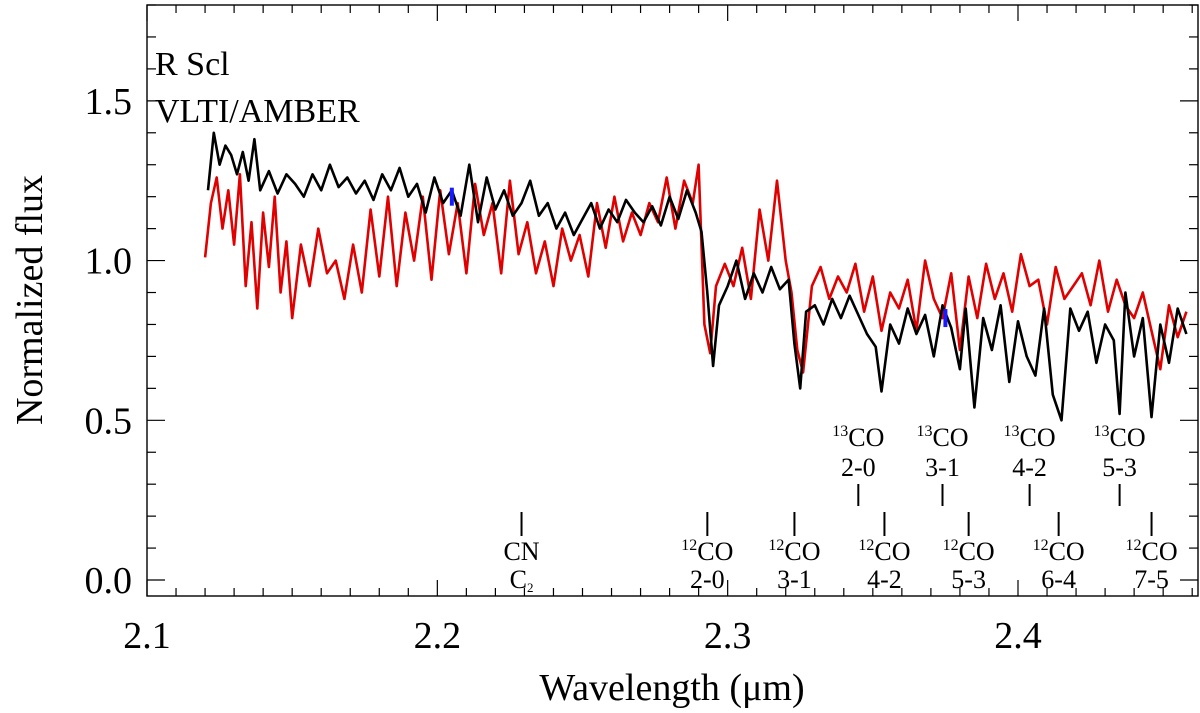 This screenshot has height=713, width=1200. I want to click on y-tick-label: 0.0, so click(109, 581).